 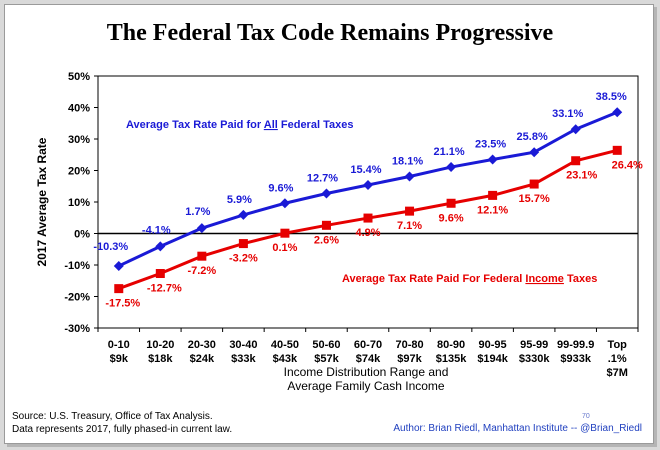 What do you see at coordinates (586, 416) in the screenshot?
I see `page-number: 70` at bounding box center [586, 416].